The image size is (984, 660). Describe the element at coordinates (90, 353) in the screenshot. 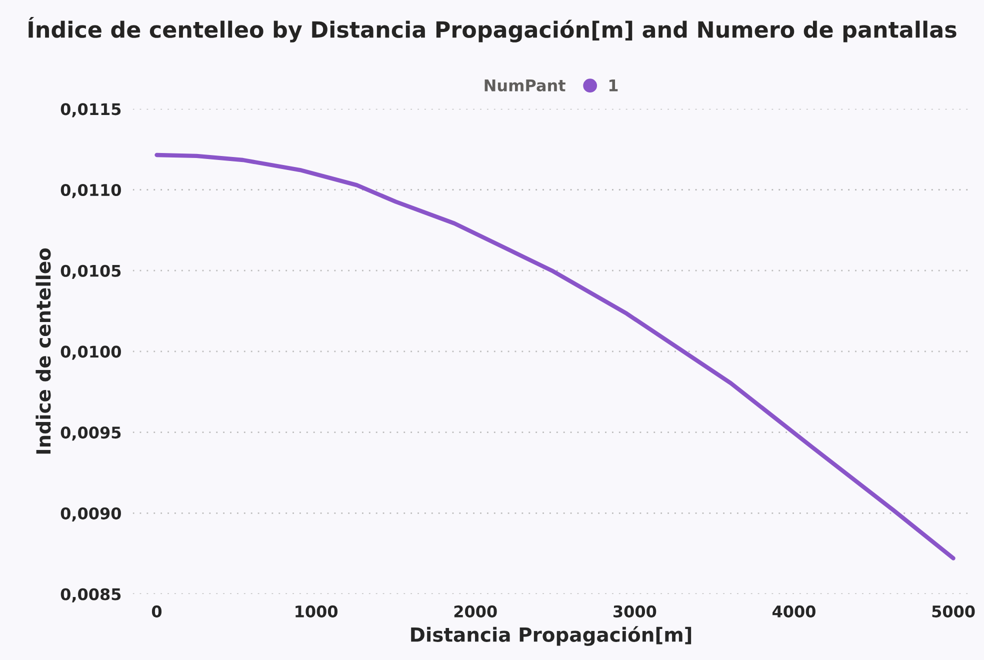

I see `y-tick-label: 0,0100` at that location.